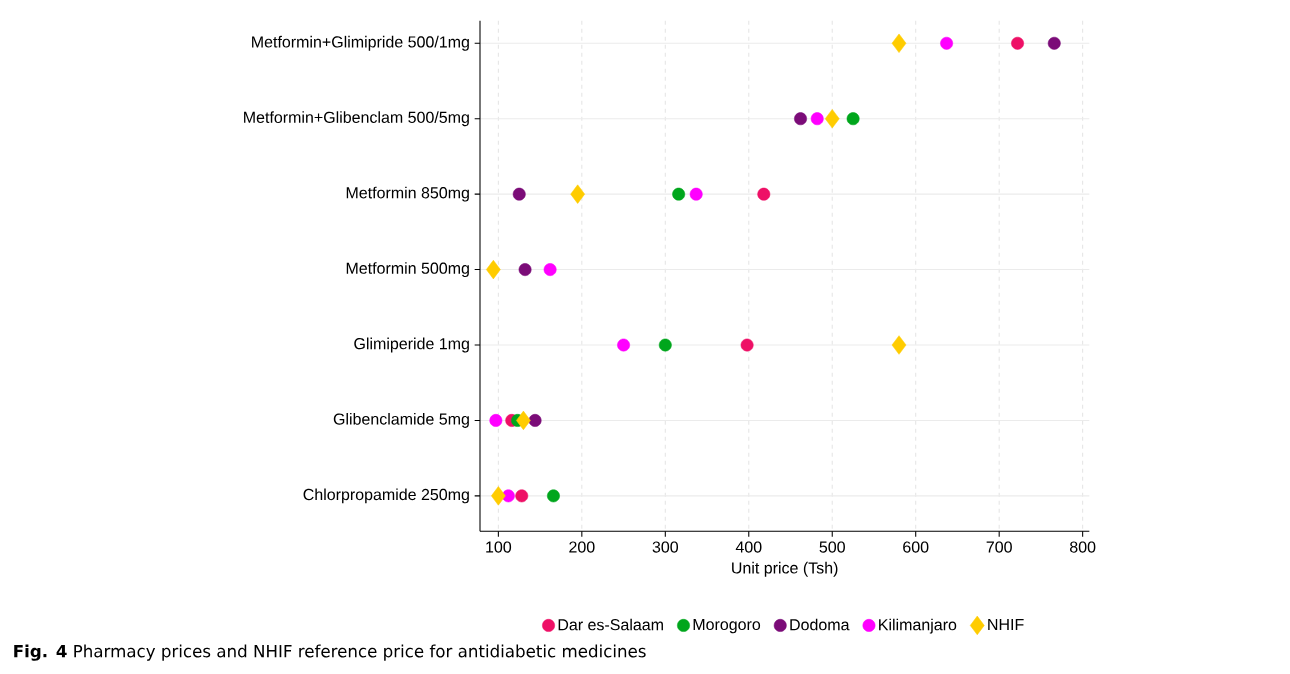 This screenshot has width=1290, height=674. I want to click on x-tick-label: 600, so click(916, 547).